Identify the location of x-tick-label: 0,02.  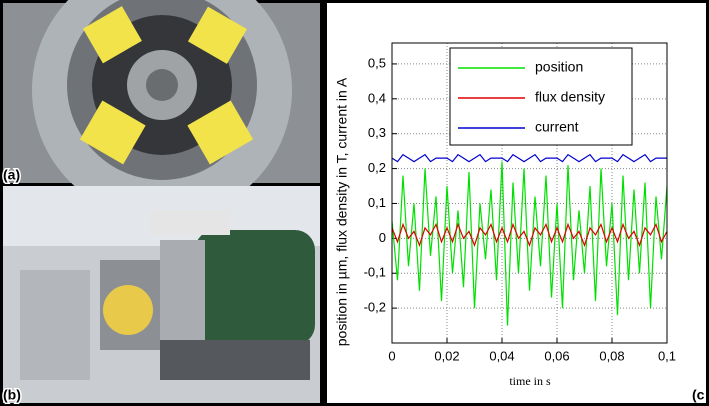
(446, 355).